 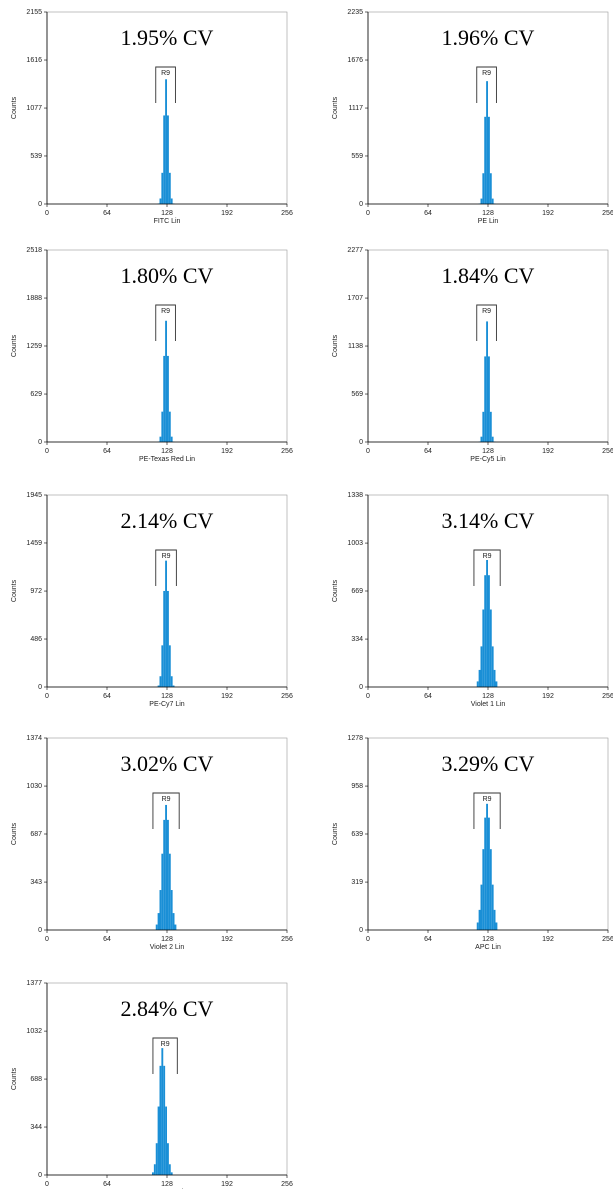 What do you see at coordinates (36, 156) in the screenshot?
I see `y-tick-label: 539` at bounding box center [36, 156].